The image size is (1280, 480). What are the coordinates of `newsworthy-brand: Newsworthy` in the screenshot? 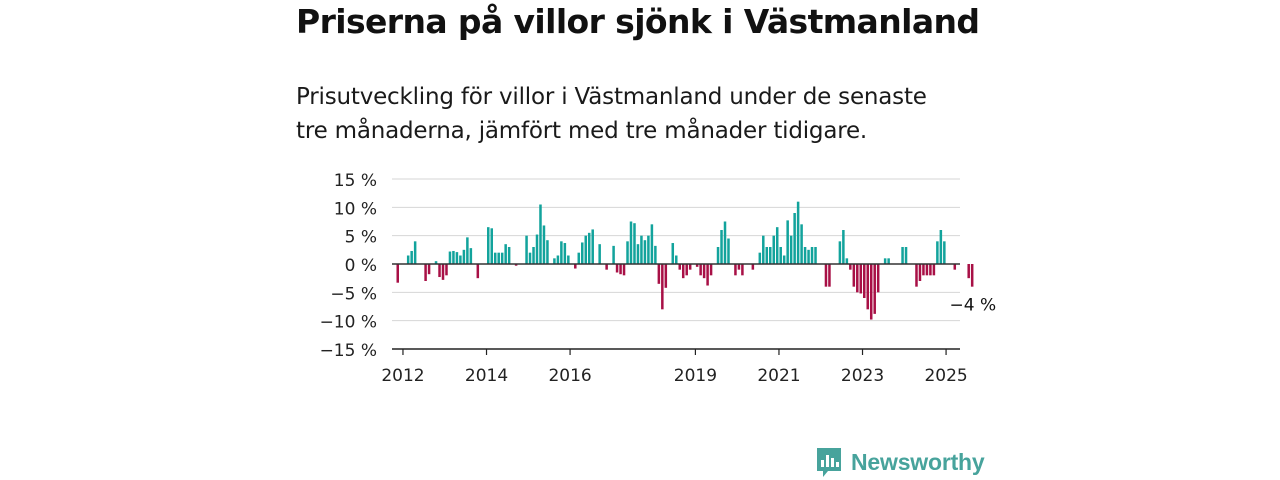 It's located at (900, 462).